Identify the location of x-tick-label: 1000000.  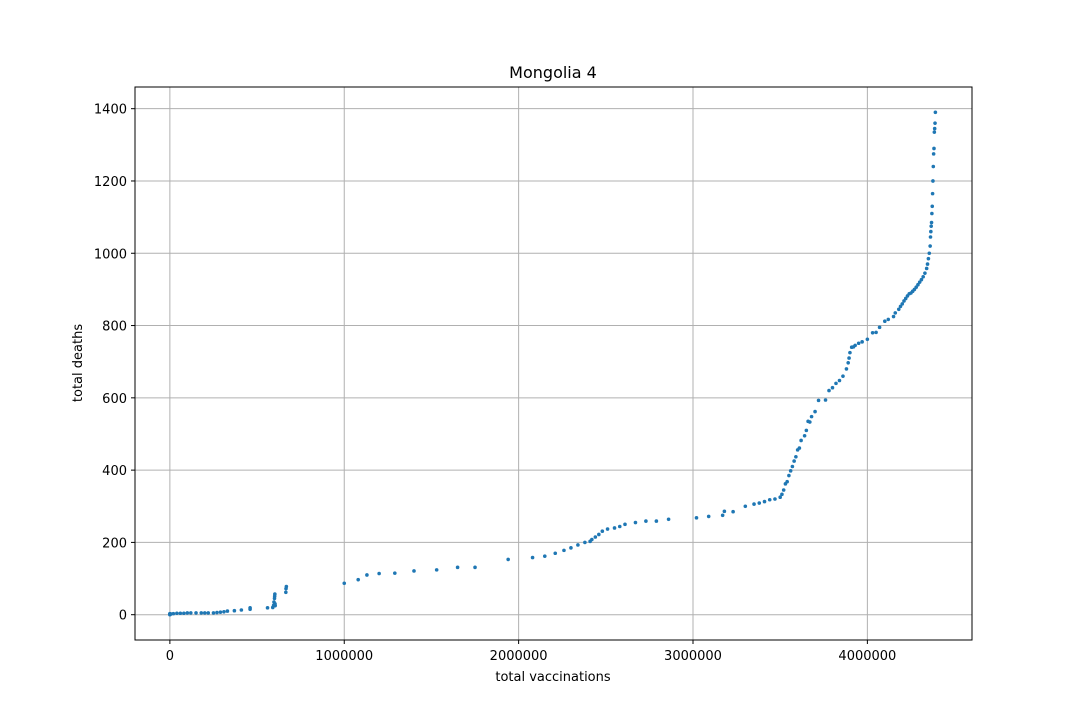
(344, 656).